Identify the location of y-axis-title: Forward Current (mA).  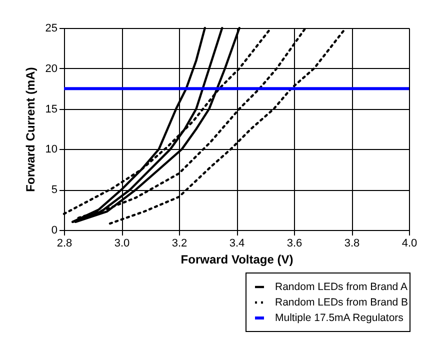
(30, 129).